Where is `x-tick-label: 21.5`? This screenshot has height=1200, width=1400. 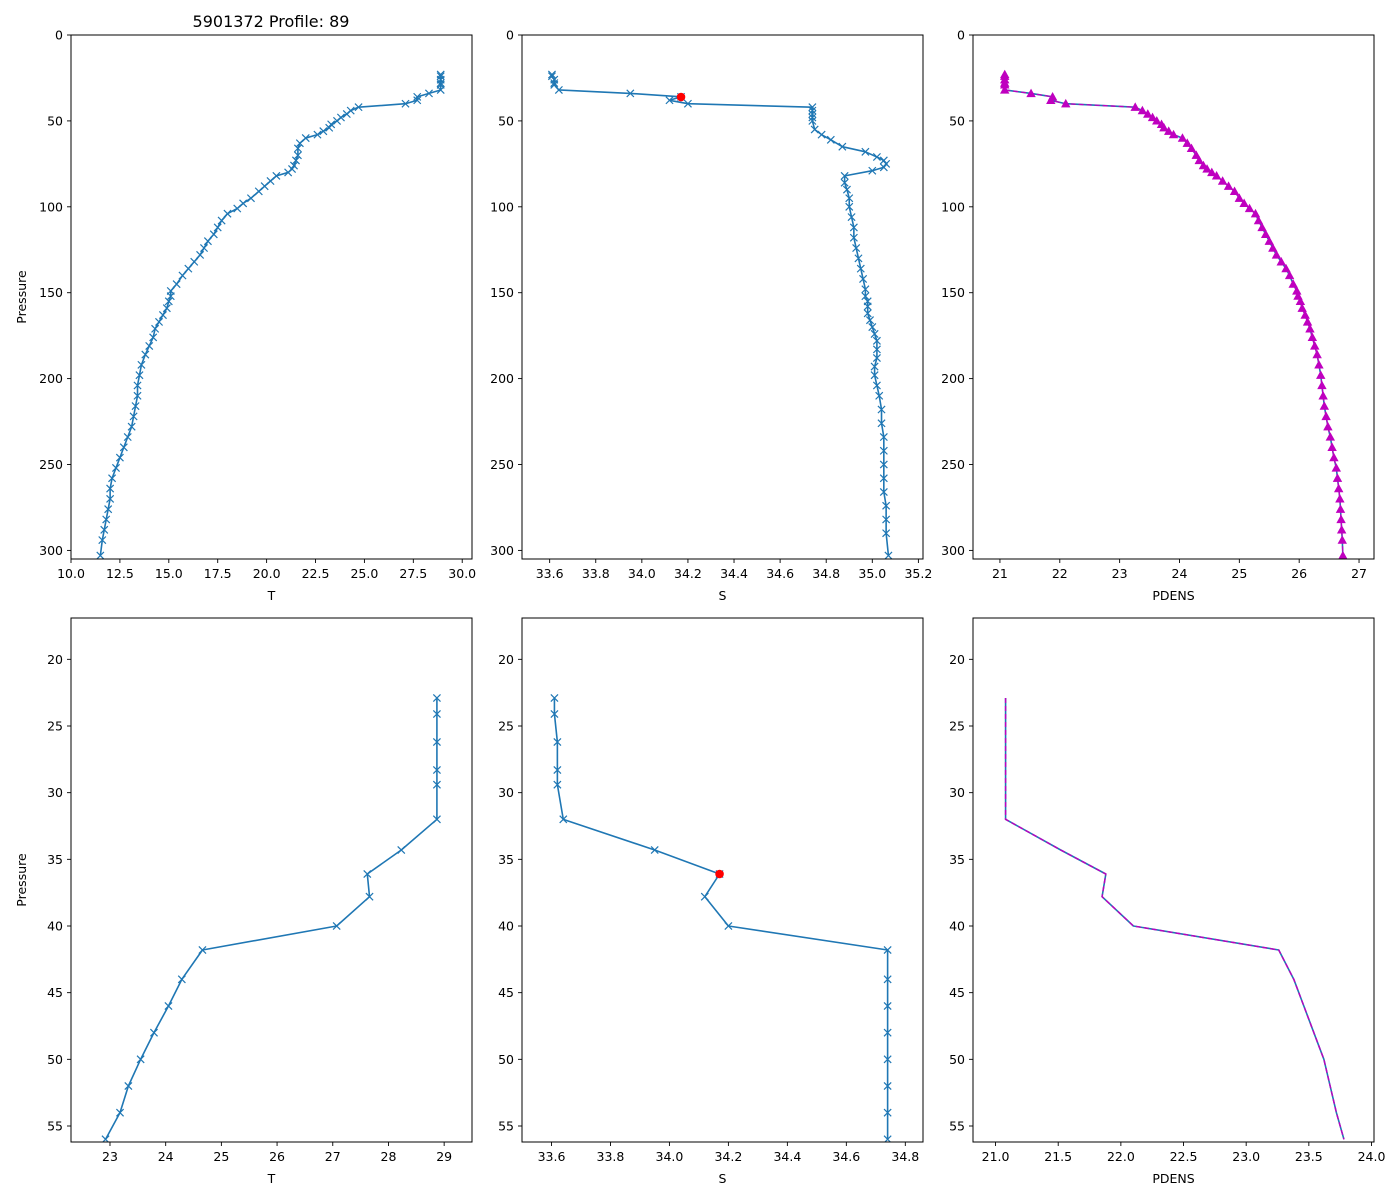 x-tick-label: 21.5 is located at coordinates (1058, 1156).